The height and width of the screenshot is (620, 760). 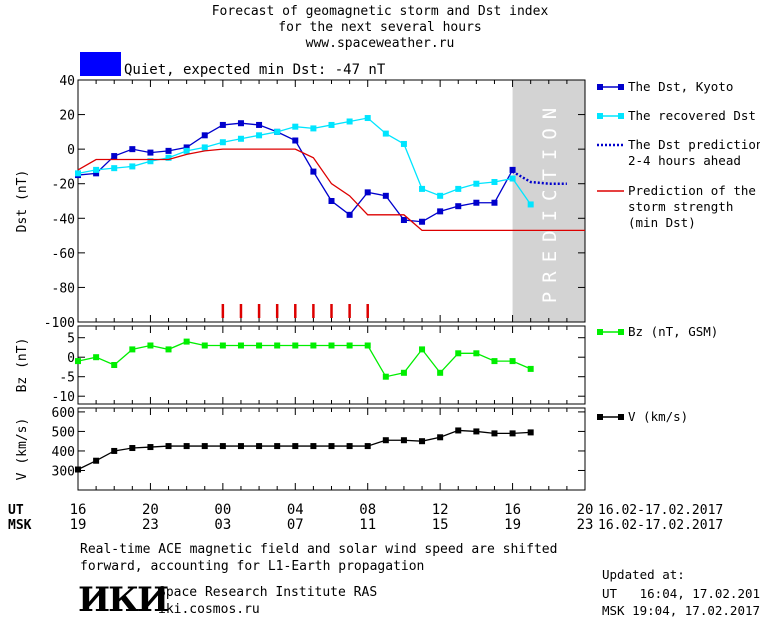 I want to click on storm_strength-series-line, so click(x=331, y=190).